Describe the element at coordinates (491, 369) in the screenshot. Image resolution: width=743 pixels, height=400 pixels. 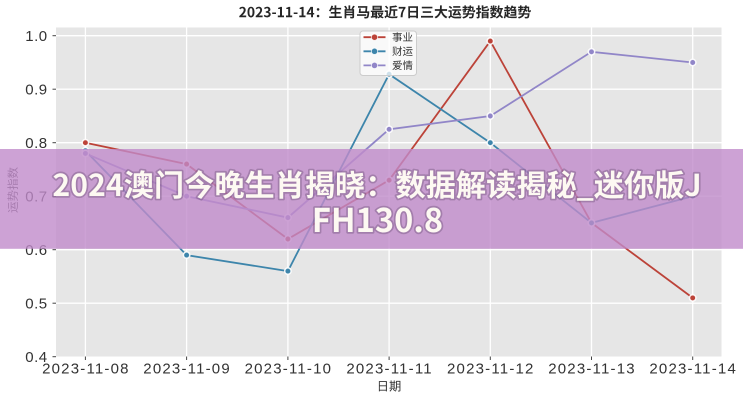
I see `svg-text: 2023-11-12` at that location.